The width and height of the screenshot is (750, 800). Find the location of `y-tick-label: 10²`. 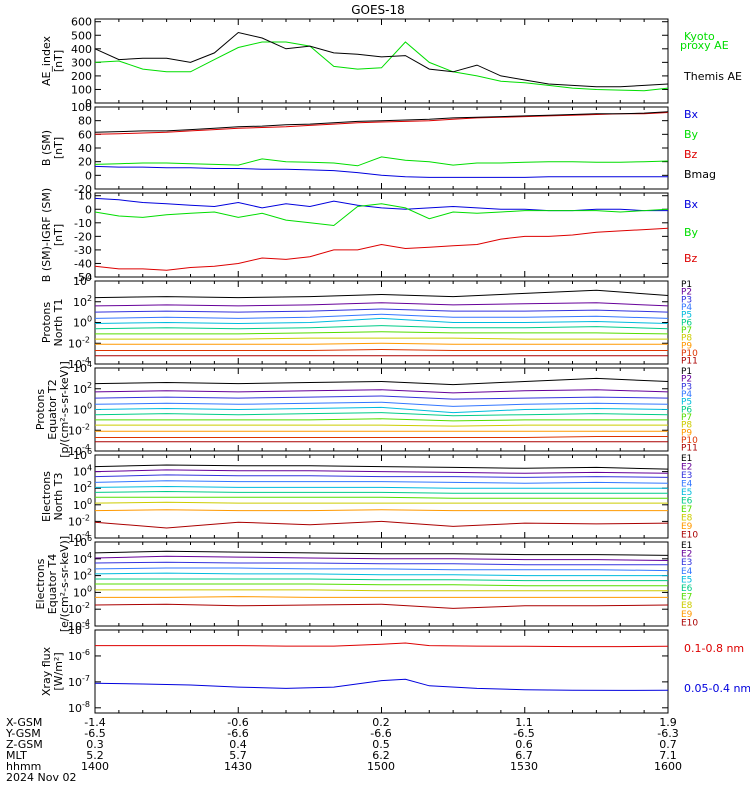

y-tick-label: 10² is located at coordinates (82, 388).